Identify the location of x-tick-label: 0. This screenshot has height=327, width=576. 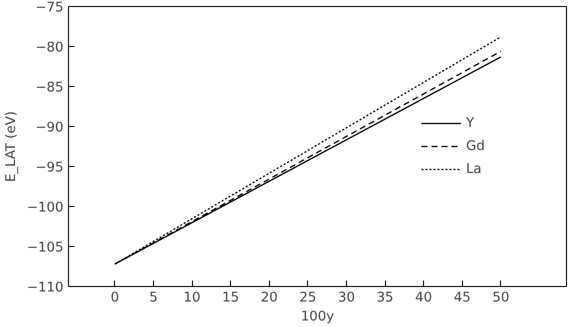
(115, 298).